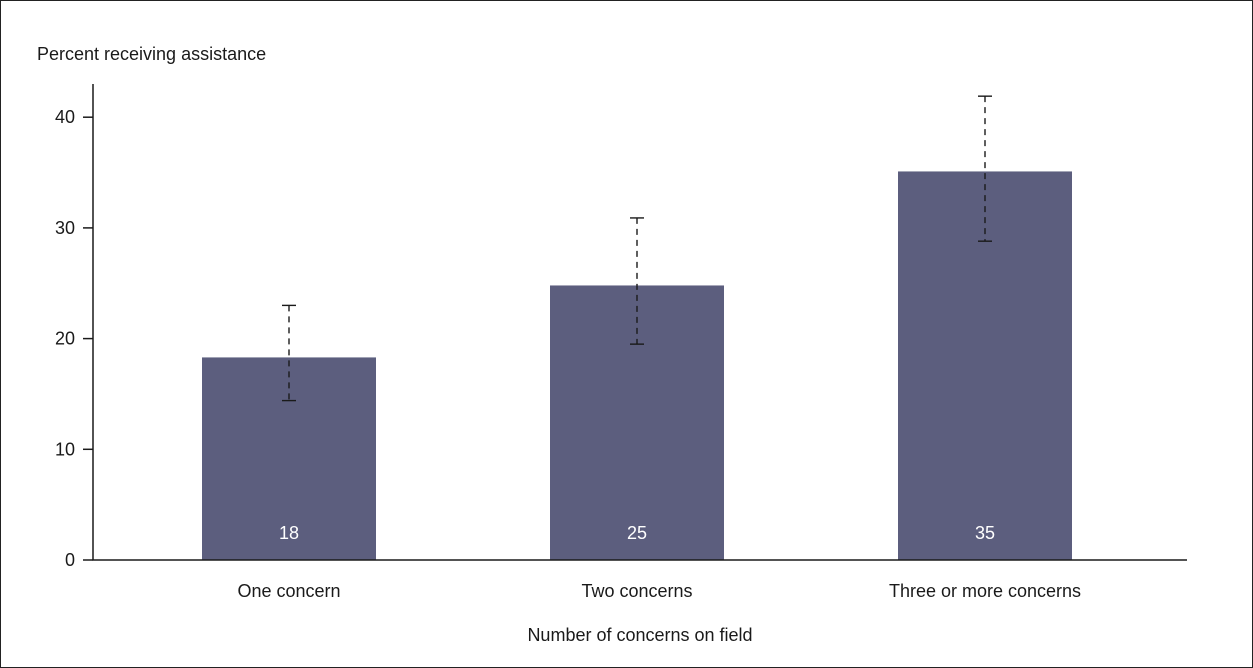 The height and width of the screenshot is (668, 1253). I want to click on bar-value-label-3: 35, so click(985, 533).